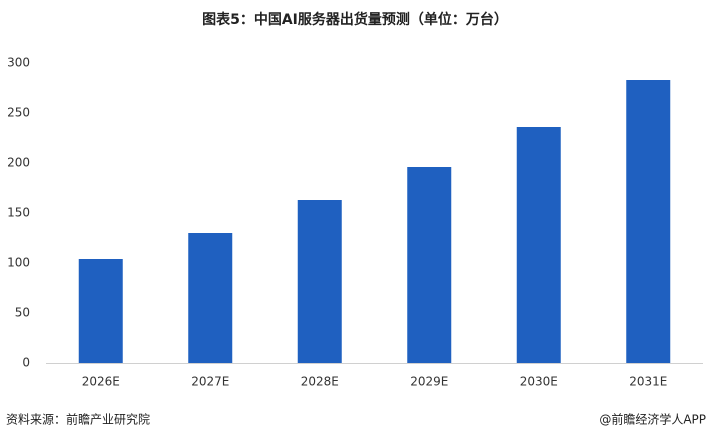  Describe the element at coordinates (22, 313) in the screenshot. I see `y-tick-label: 50` at that location.